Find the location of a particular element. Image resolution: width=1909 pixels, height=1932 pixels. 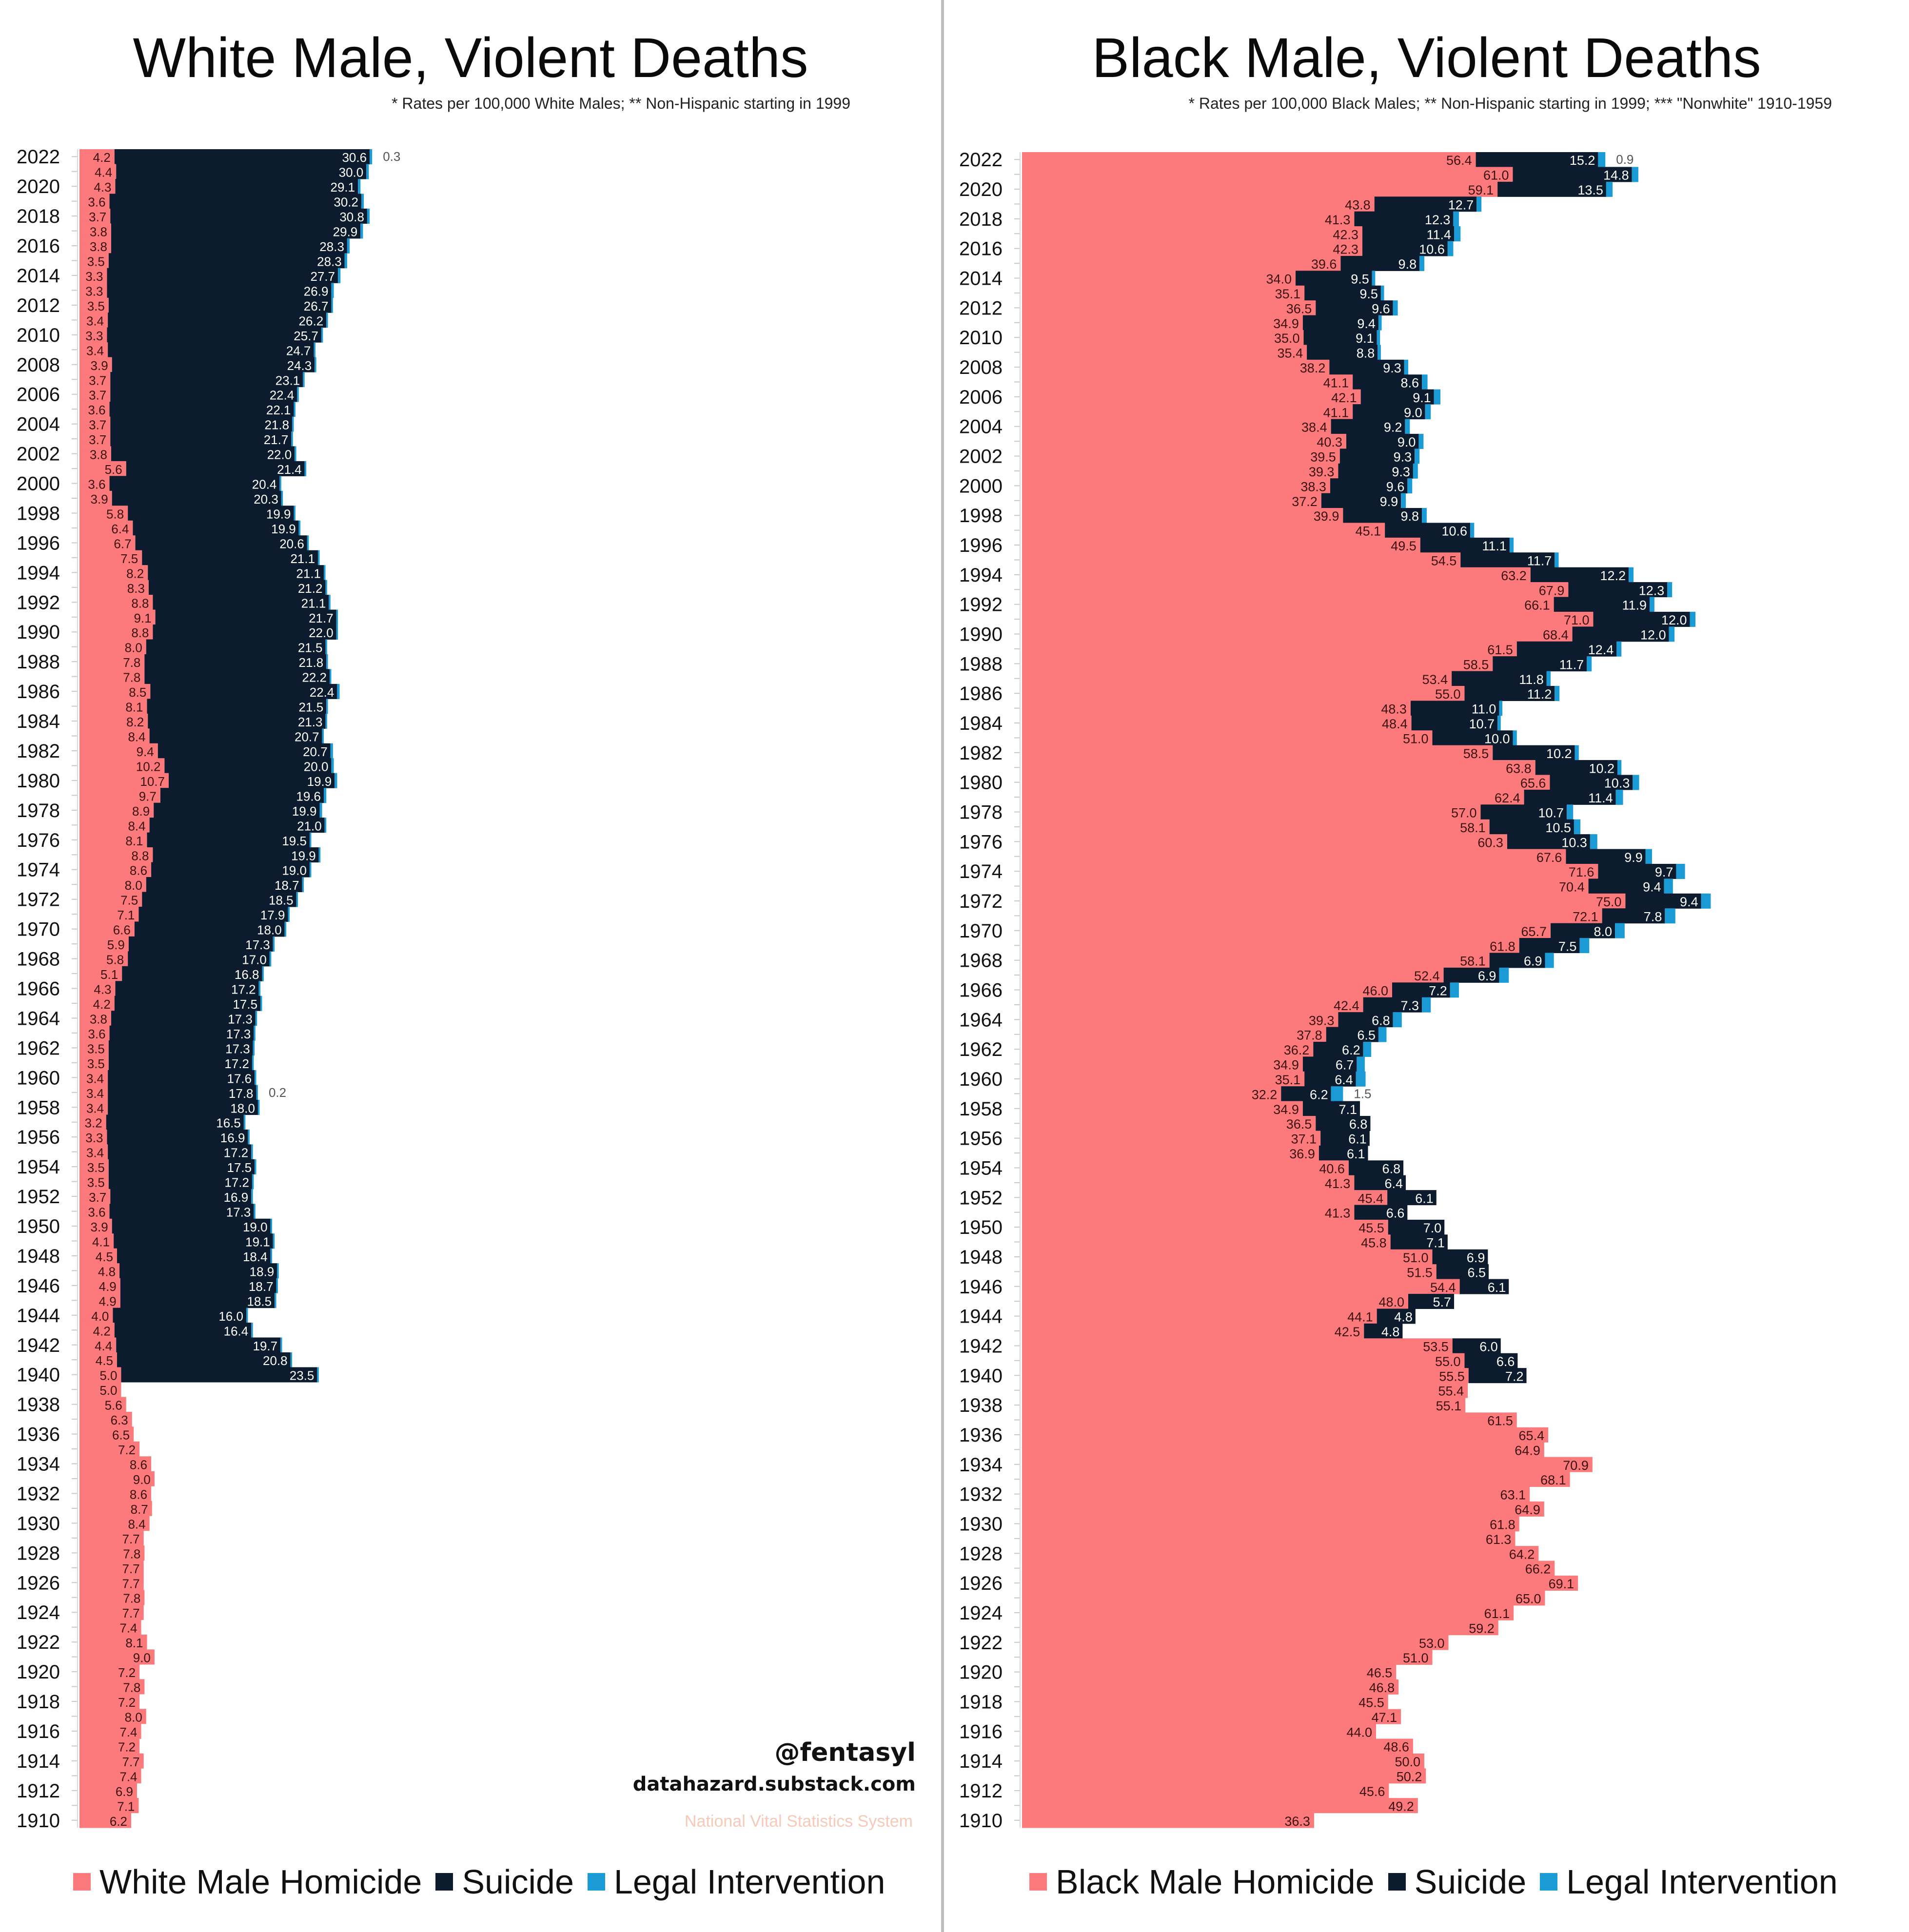

suicide-value-label: 22.0 is located at coordinates (279, 455).